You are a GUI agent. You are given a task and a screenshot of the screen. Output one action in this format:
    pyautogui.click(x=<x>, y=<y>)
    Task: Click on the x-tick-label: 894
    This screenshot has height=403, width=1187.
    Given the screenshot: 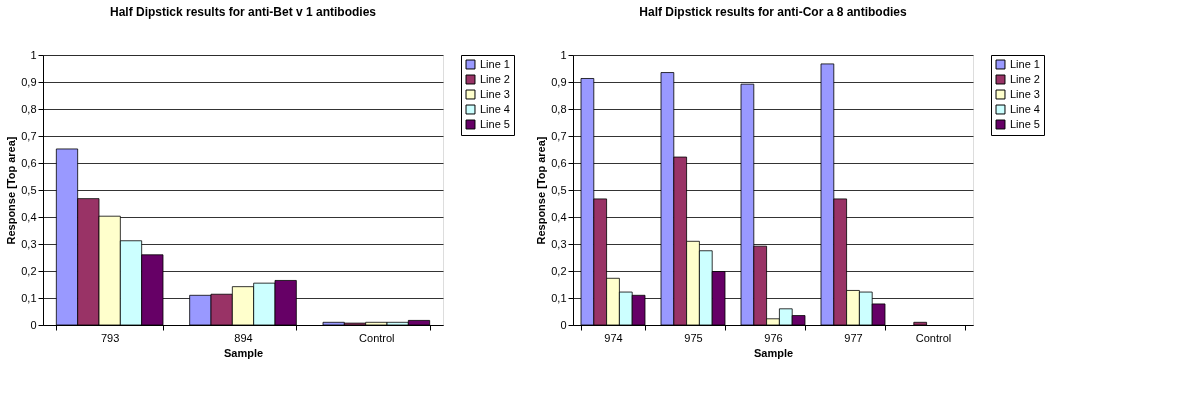 What is the action you would take?
    pyautogui.click(x=243, y=337)
    